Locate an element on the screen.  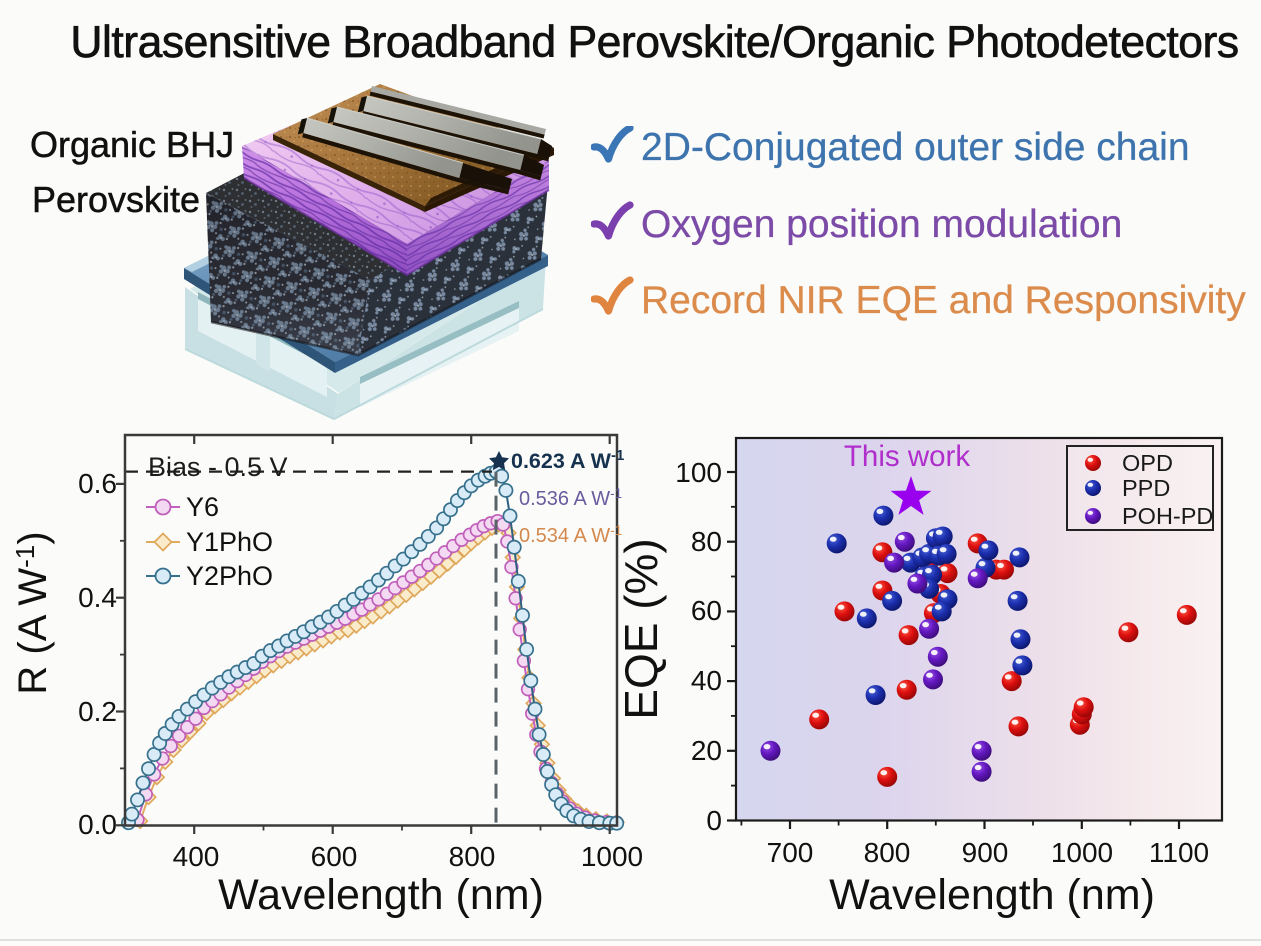
svg-text: Y1PhO is located at coordinates (229, 542).